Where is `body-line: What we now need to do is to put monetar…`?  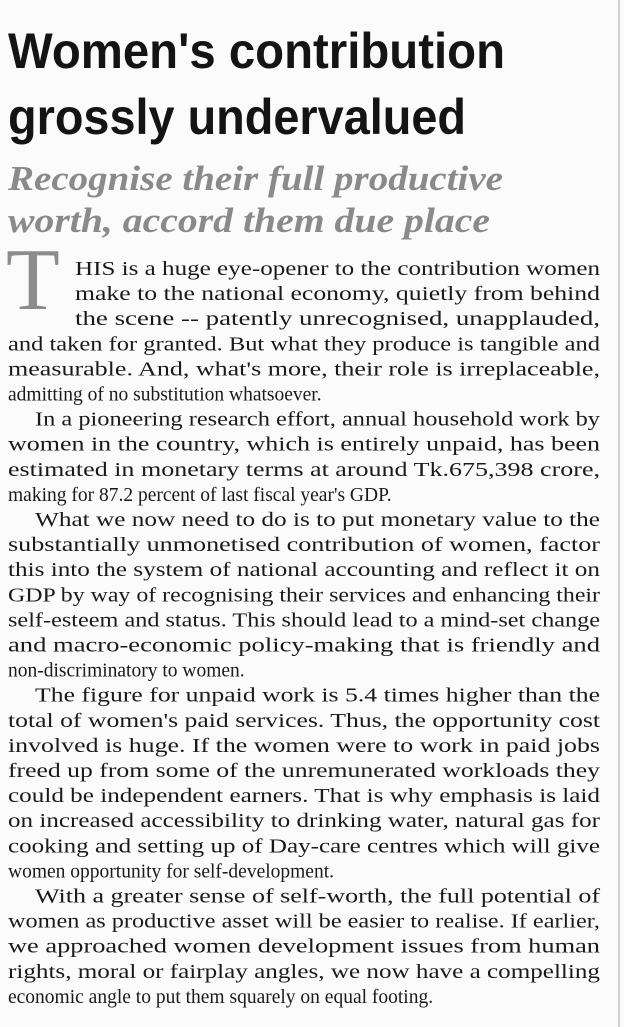 body-line: What we now need to do is to put monetar… is located at coordinates (317, 520).